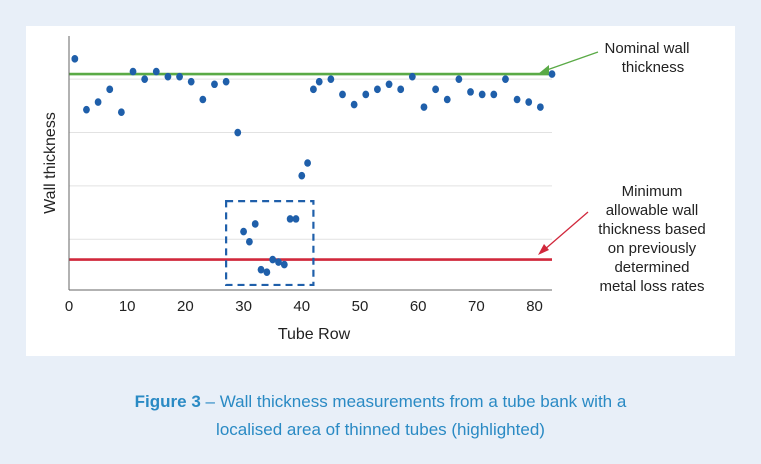 This screenshot has height=464, width=761. What do you see at coordinates (69, 306) in the screenshot?
I see `x-tick-label: 0` at bounding box center [69, 306].